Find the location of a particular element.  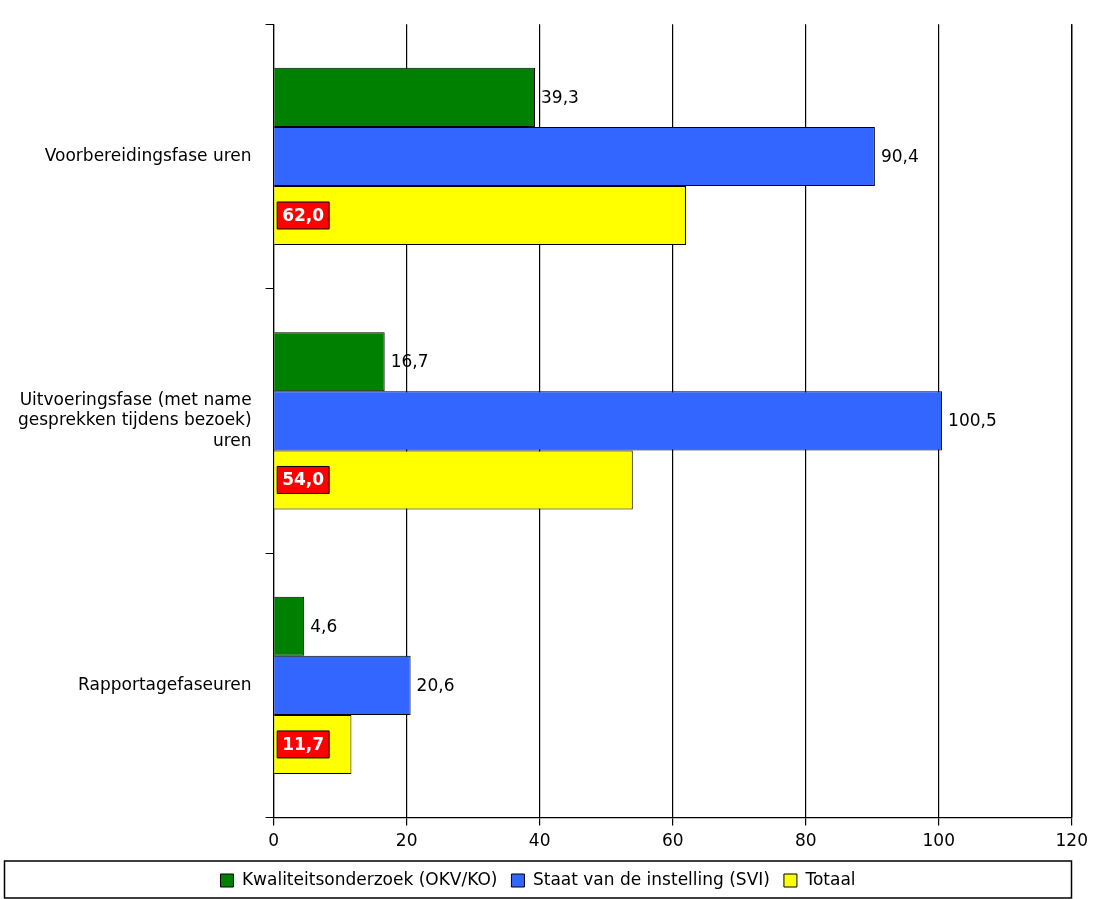

data-label: 54,0 is located at coordinates (303, 479).